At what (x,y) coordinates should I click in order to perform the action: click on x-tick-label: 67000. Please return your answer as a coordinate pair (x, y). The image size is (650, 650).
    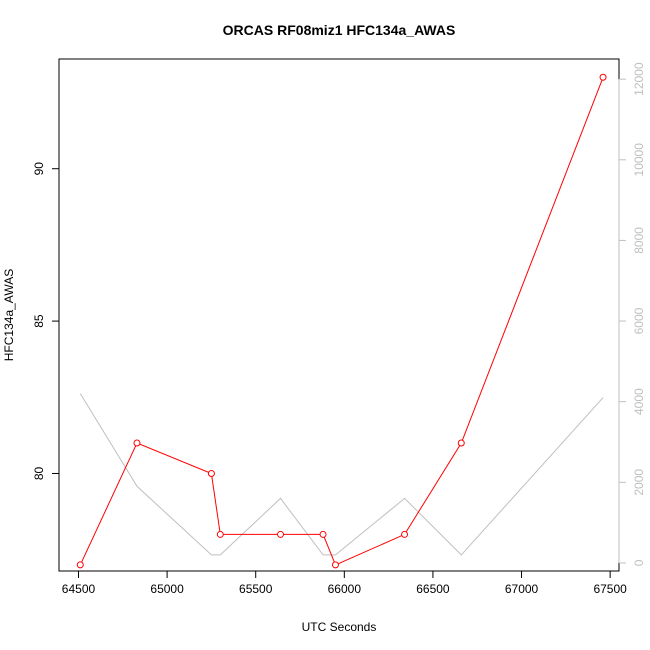
    Looking at the image, I should click on (522, 589).